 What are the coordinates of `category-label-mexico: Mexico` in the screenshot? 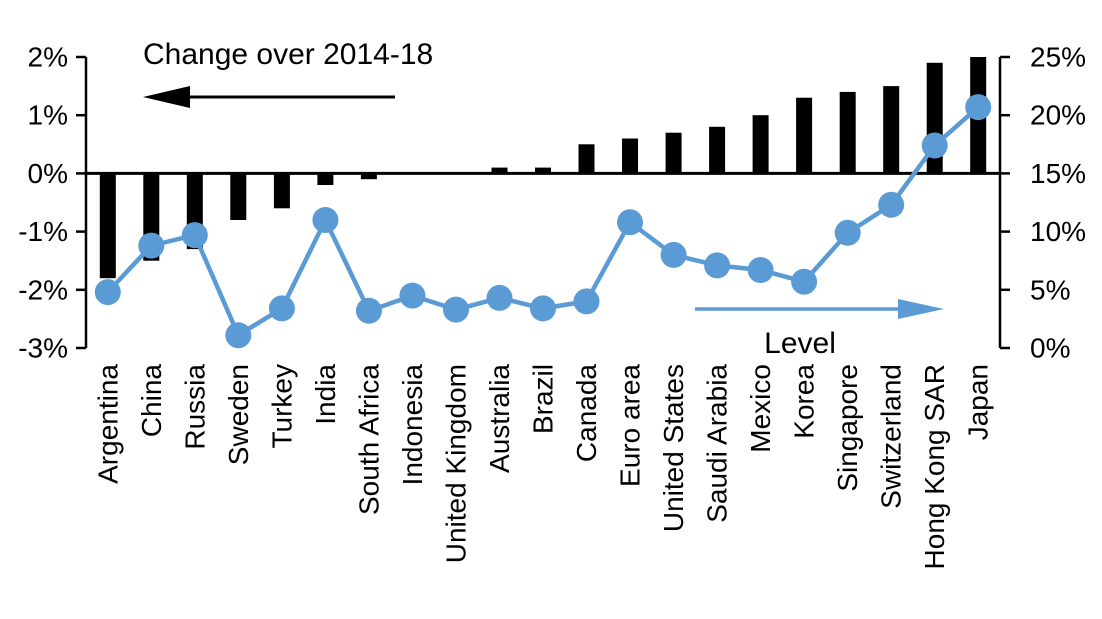 It's located at (760, 408).